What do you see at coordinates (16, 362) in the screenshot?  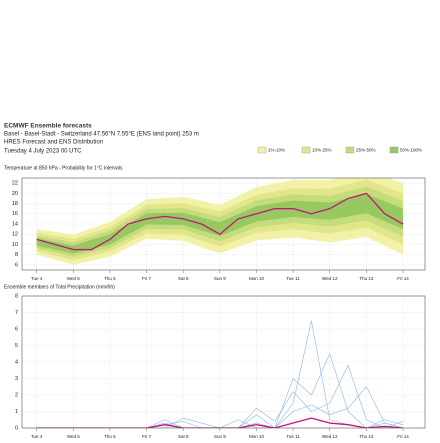 I see `y-tick-label: 4` at bounding box center [16, 362].